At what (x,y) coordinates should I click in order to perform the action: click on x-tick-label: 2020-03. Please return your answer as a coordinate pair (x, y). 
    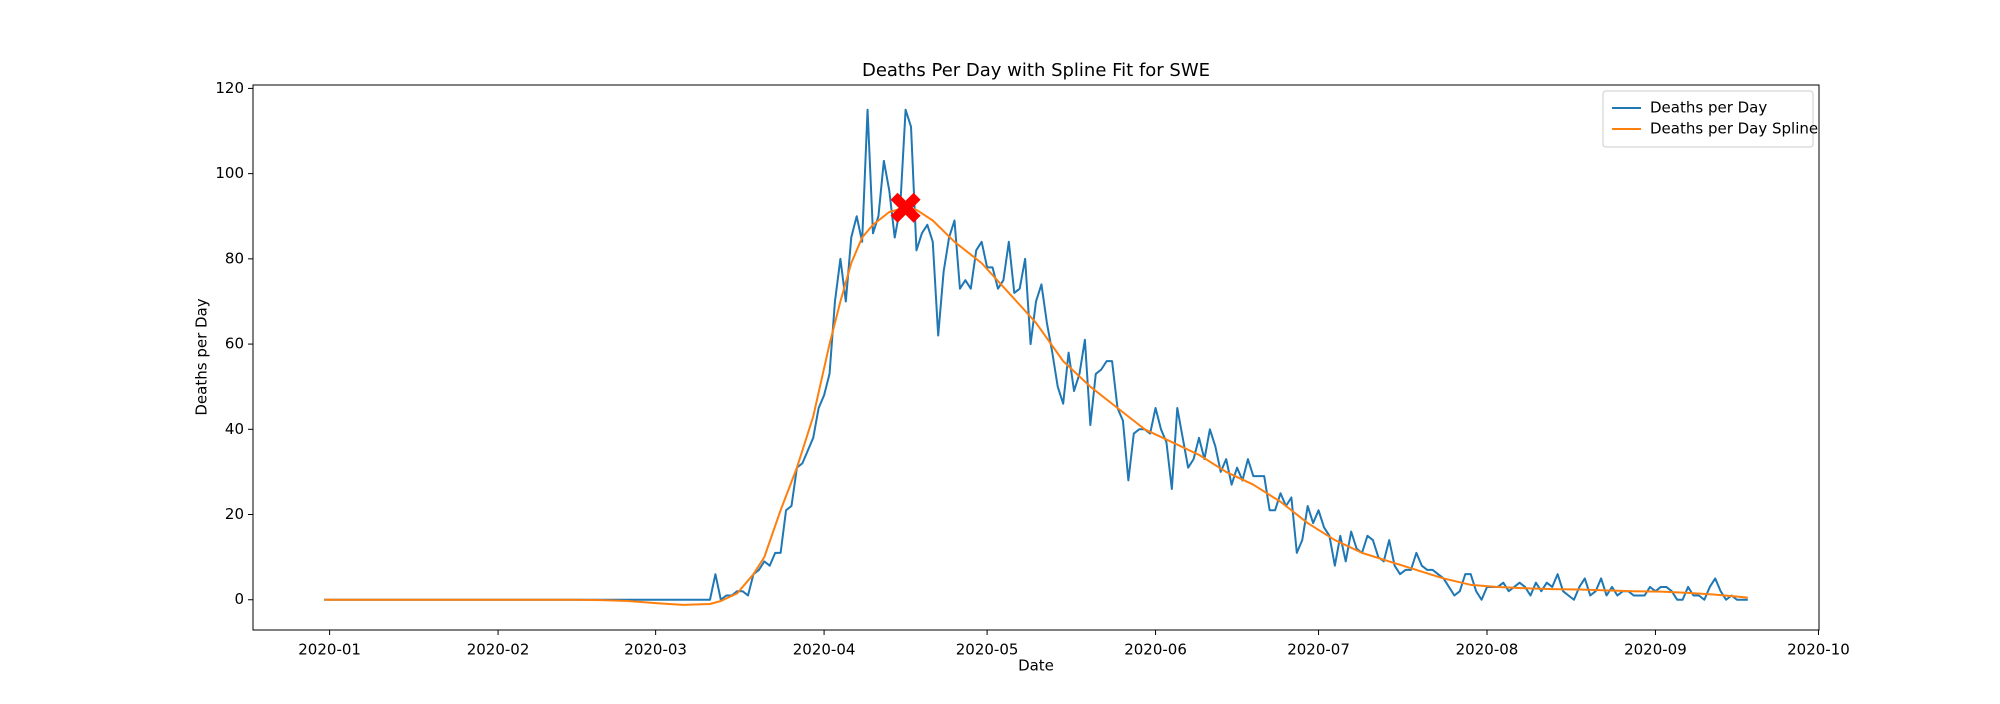
    Looking at the image, I should click on (655, 650).